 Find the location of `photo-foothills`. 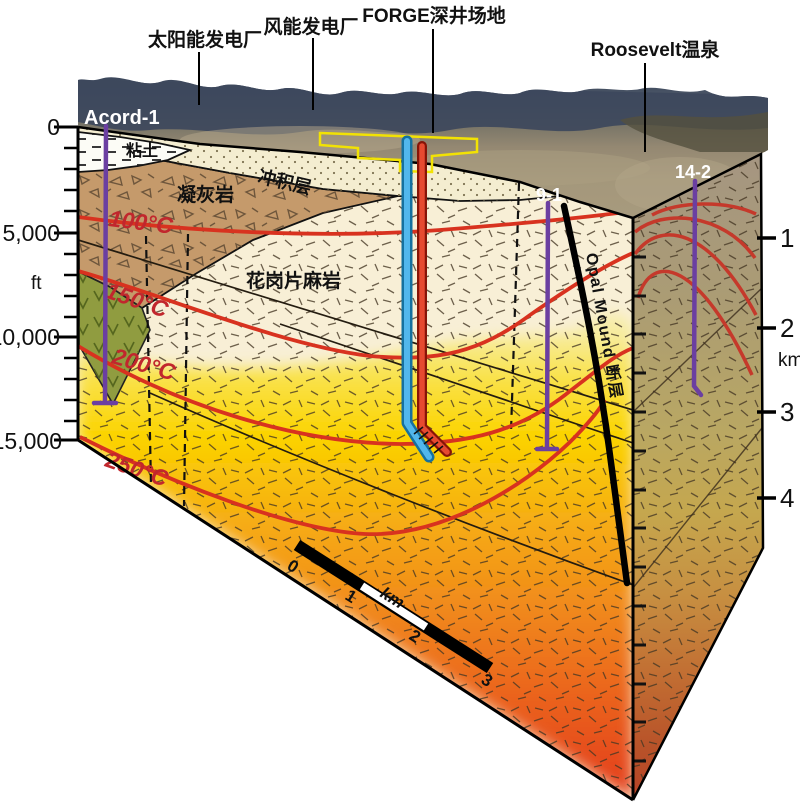

photo-foothills is located at coordinates (694, 132).